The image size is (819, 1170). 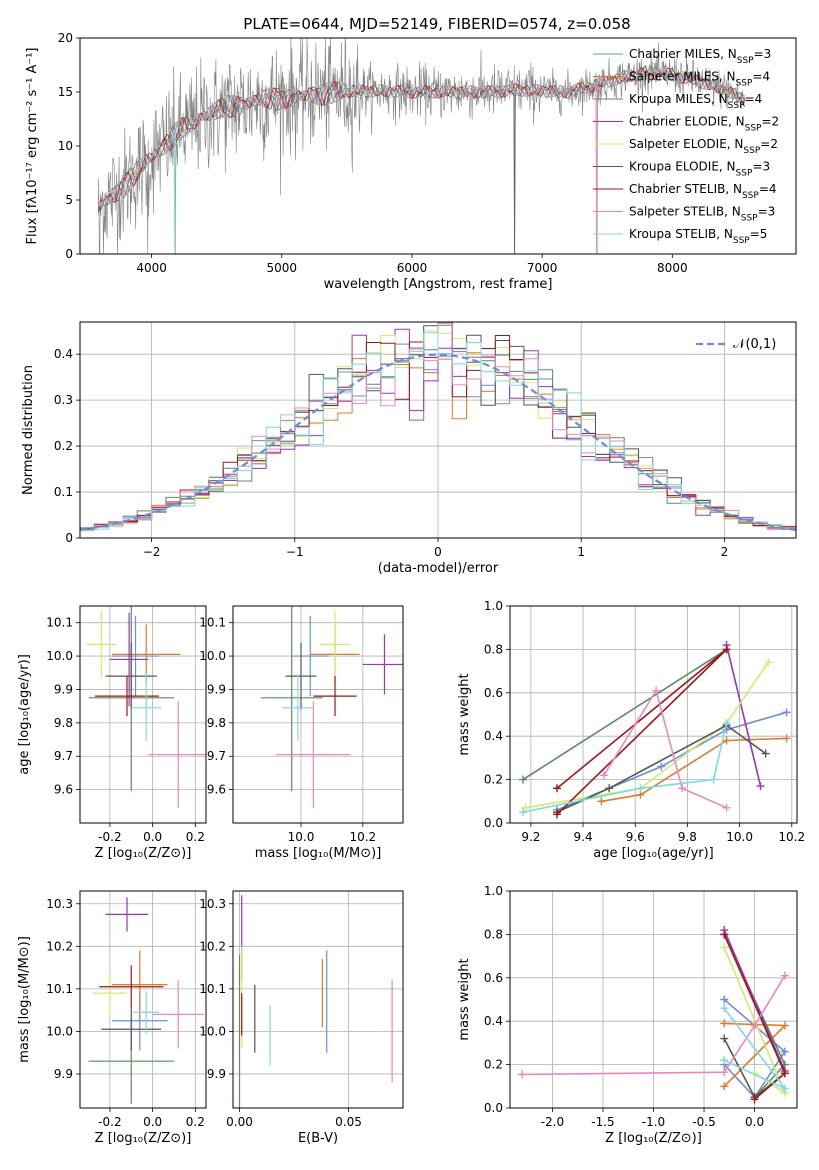 What do you see at coordinates (464, 999) in the screenshot?
I see `y-axis-label: mass weight` at bounding box center [464, 999].